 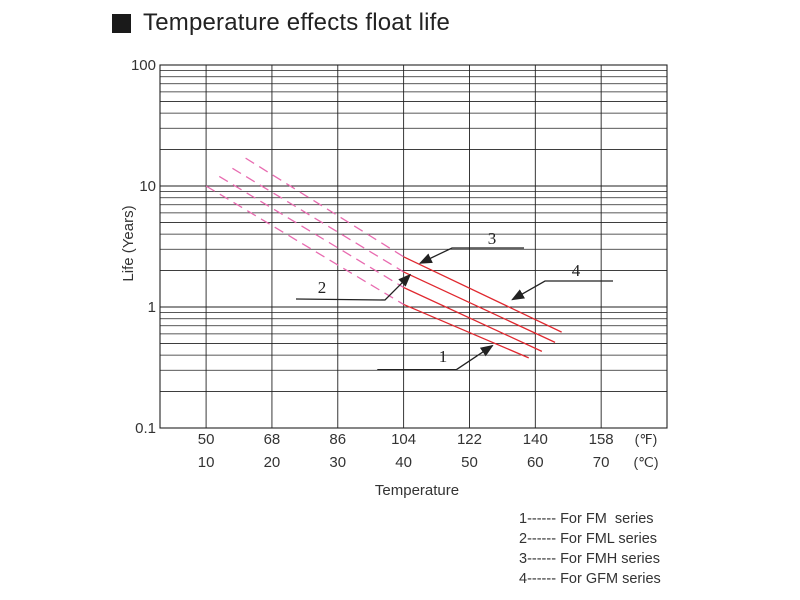 What do you see at coordinates (535, 439) in the screenshot?
I see `x-tick-label-f: 140` at bounding box center [535, 439].